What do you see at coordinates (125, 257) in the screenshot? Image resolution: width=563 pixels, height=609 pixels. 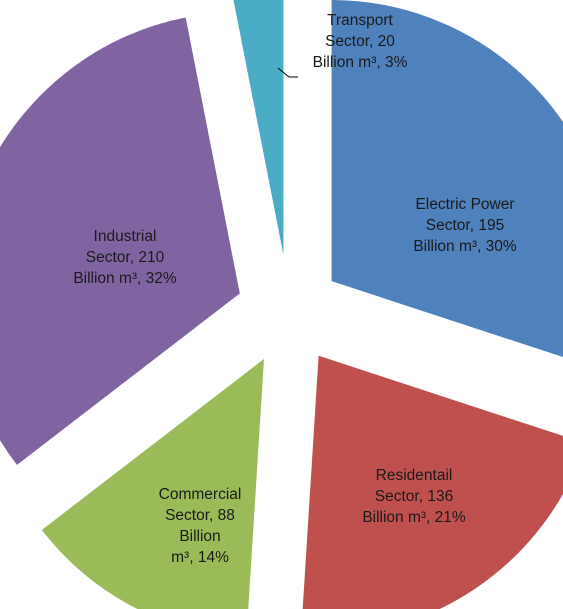 I see `data-label-industrial: Industrial Sector, 210 Billion m³, 32%` at bounding box center [125, 257].